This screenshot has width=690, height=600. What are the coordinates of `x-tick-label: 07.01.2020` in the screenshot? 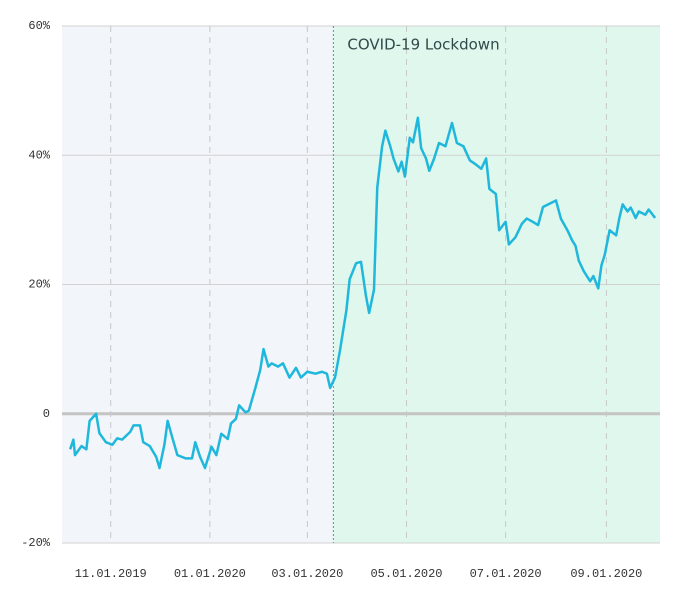 It's located at (506, 574).